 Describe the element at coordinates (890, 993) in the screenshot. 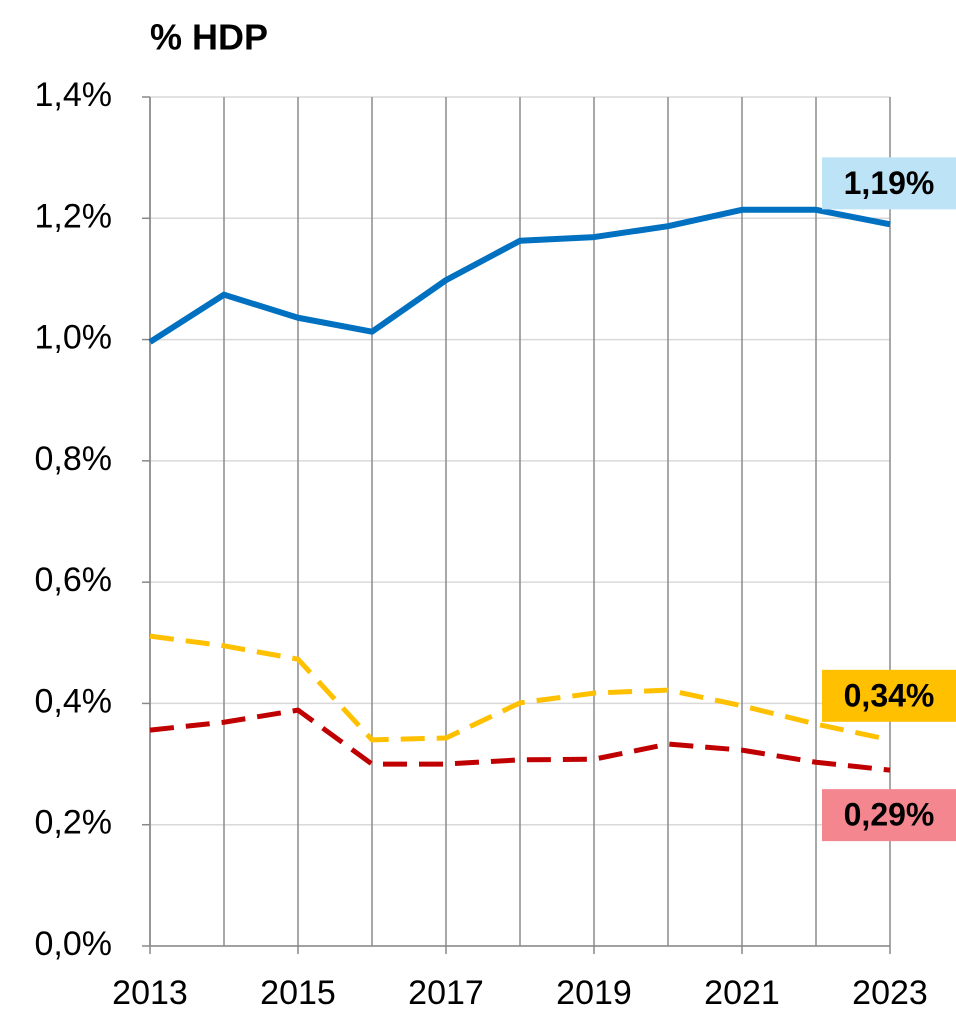

I see `x-tick-label: 2023` at that location.